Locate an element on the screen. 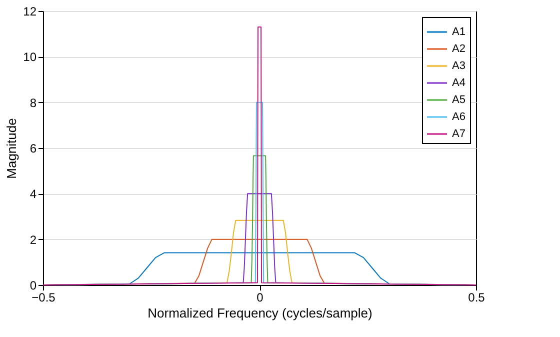  y-tick-label: 0 is located at coordinates (33, 285).